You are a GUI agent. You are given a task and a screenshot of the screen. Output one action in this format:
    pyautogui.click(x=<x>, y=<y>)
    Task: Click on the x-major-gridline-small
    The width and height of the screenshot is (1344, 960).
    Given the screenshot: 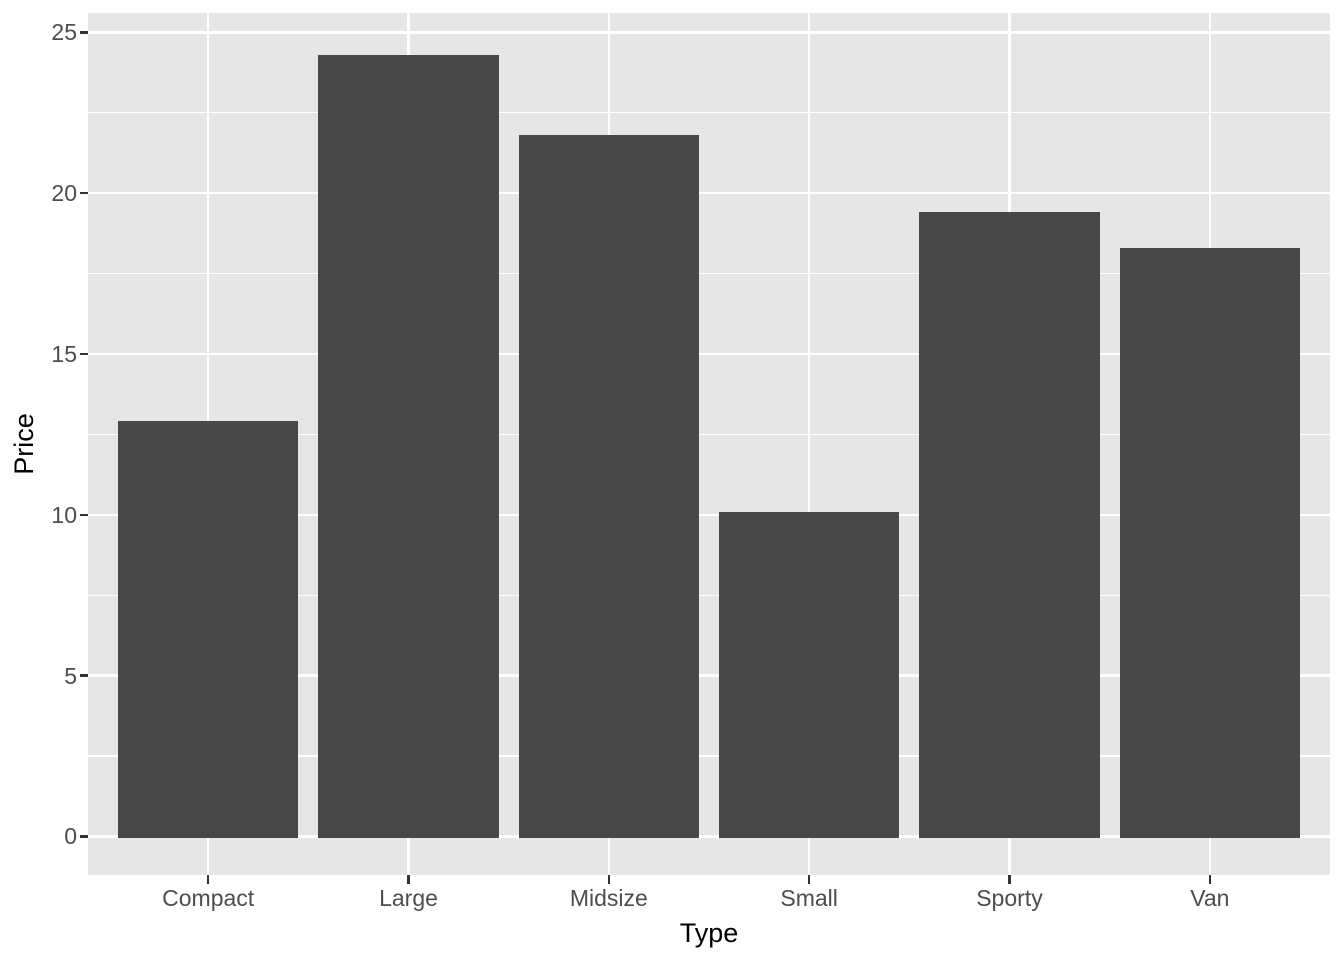 What is the action you would take?
    pyautogui.click(x=809, y=444)
    